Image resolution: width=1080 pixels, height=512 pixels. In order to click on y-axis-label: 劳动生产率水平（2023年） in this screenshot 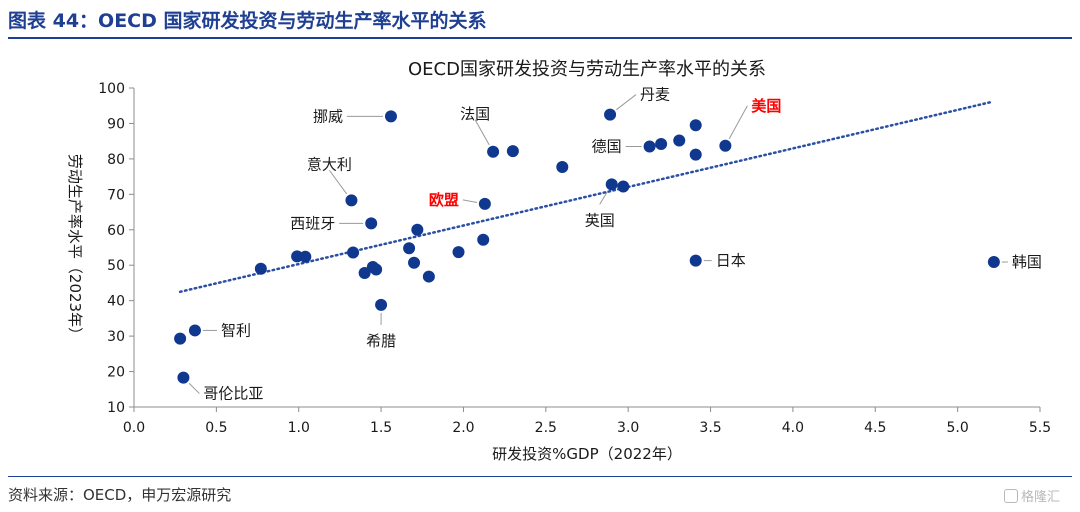, I will do `click(75, 248)`.